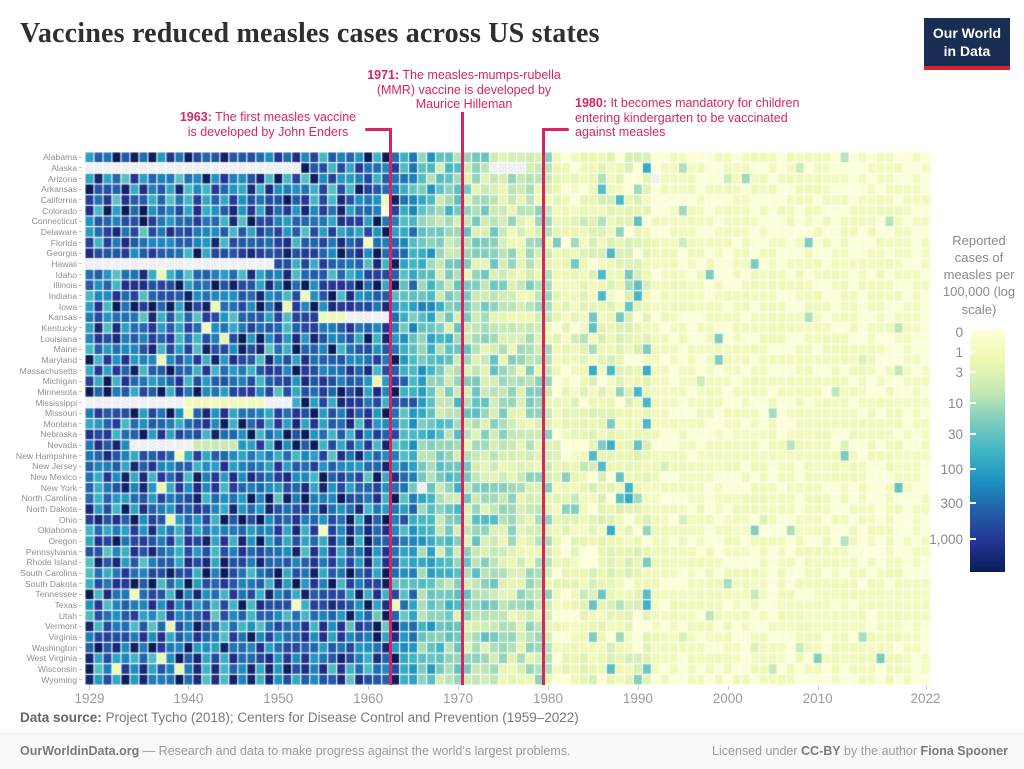 The image size is (1024, 769). What do you see at coordinates (41, 466) in the screenshot?
I see `y-axis-label: New Jersey` at bounding box center [41, 466].